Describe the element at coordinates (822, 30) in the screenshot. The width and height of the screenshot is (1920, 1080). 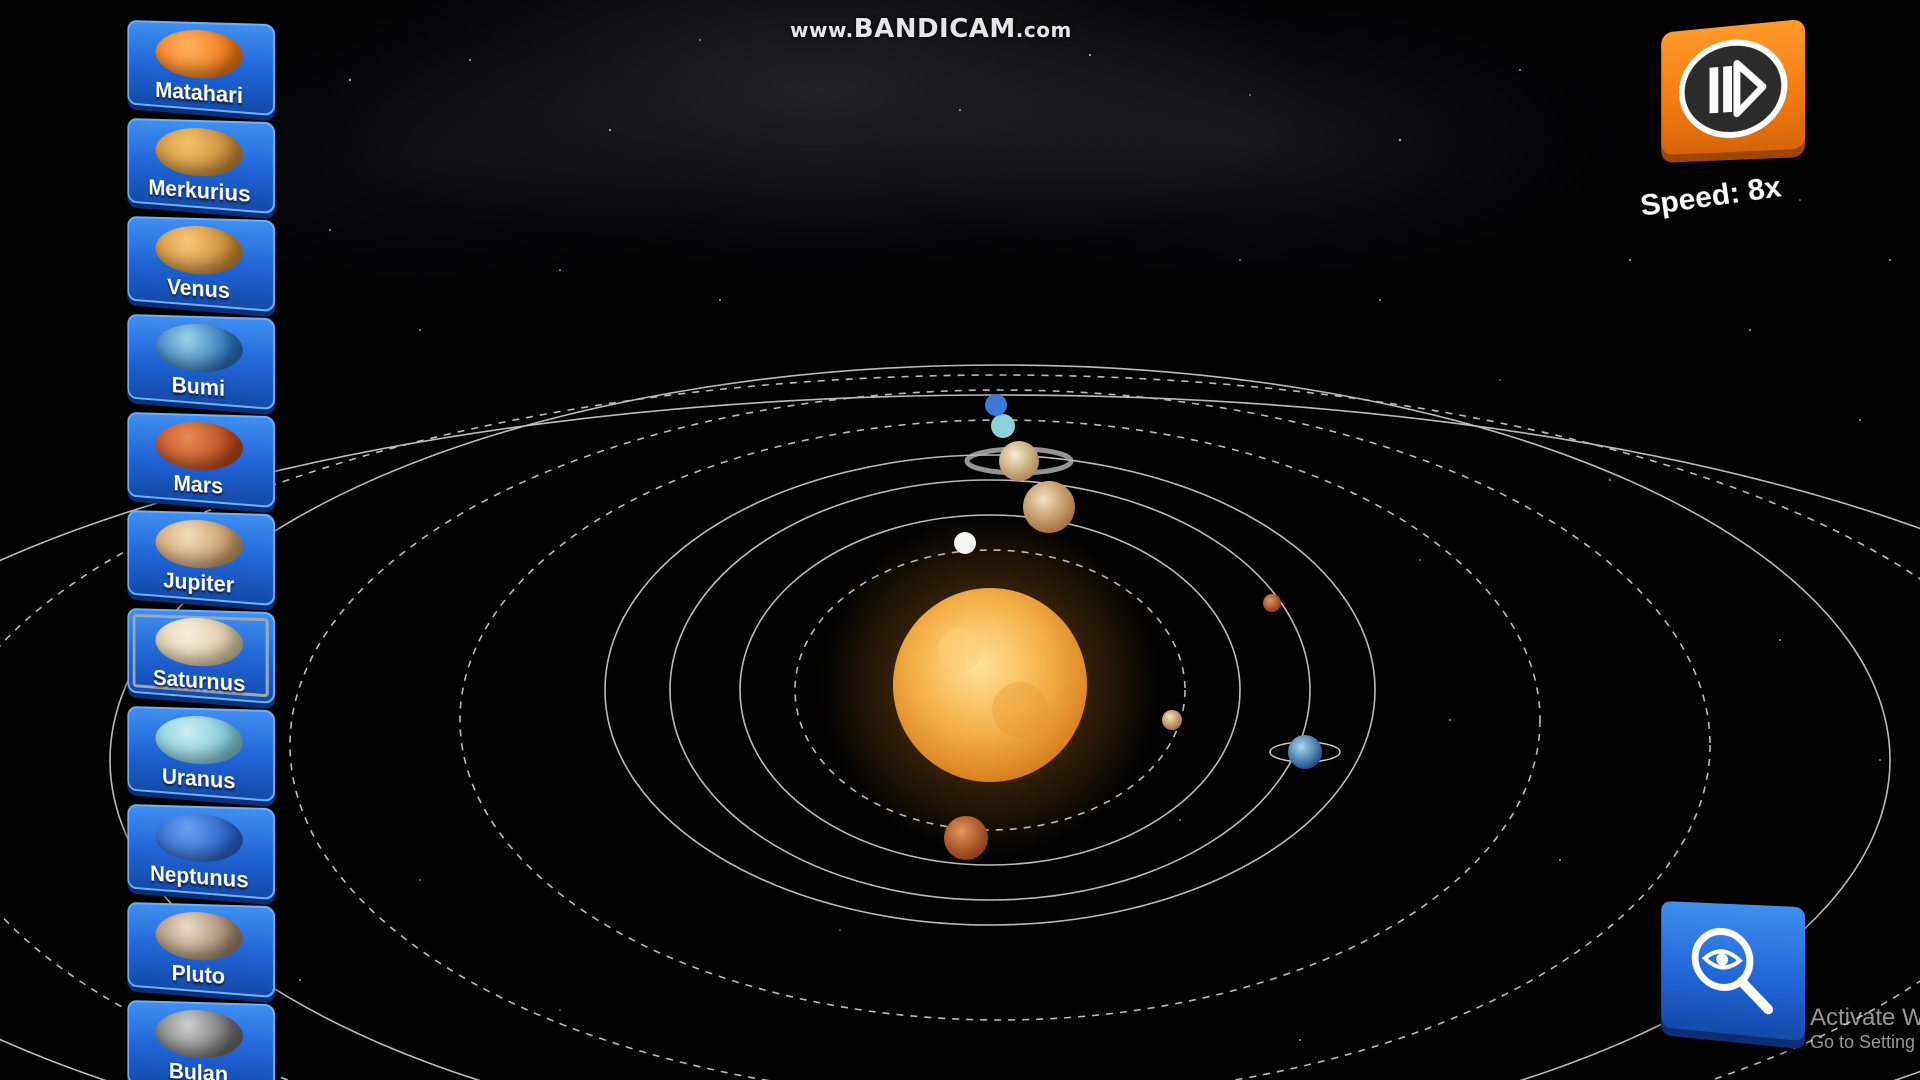
I see `watermark-prefix: www.` at that location.